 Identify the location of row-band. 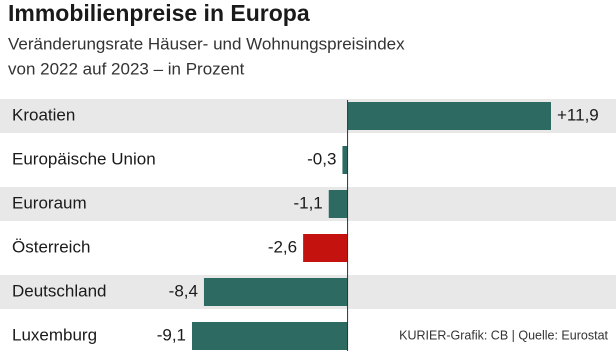
(308, 204).